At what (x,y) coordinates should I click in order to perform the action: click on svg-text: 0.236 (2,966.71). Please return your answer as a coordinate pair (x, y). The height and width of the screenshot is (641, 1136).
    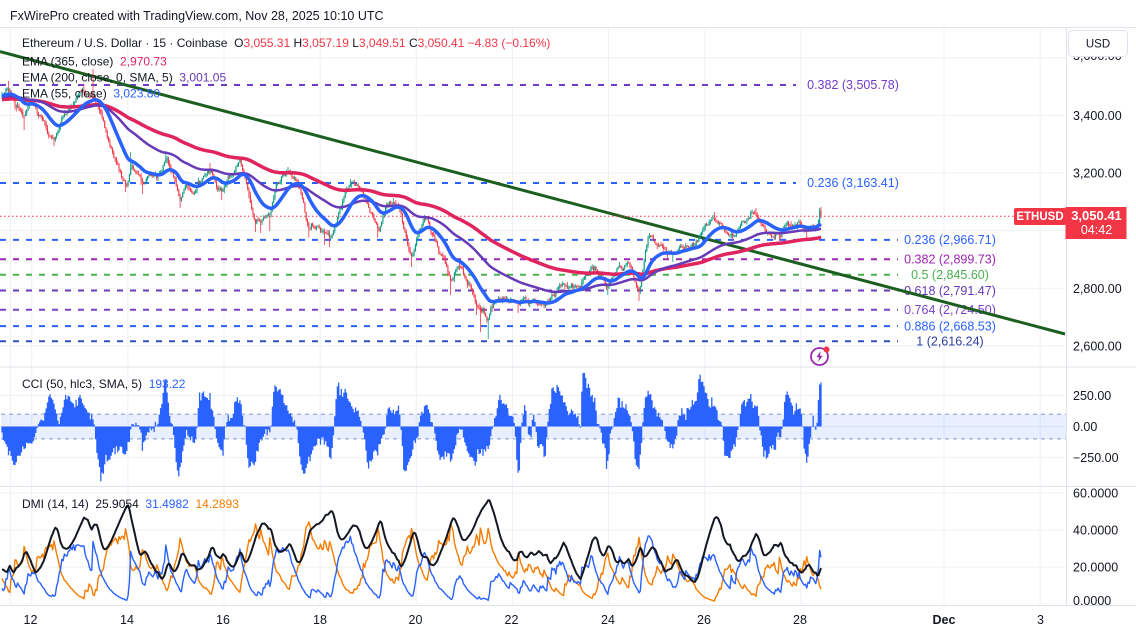
    Looking at the image, I should click on (950, 240).